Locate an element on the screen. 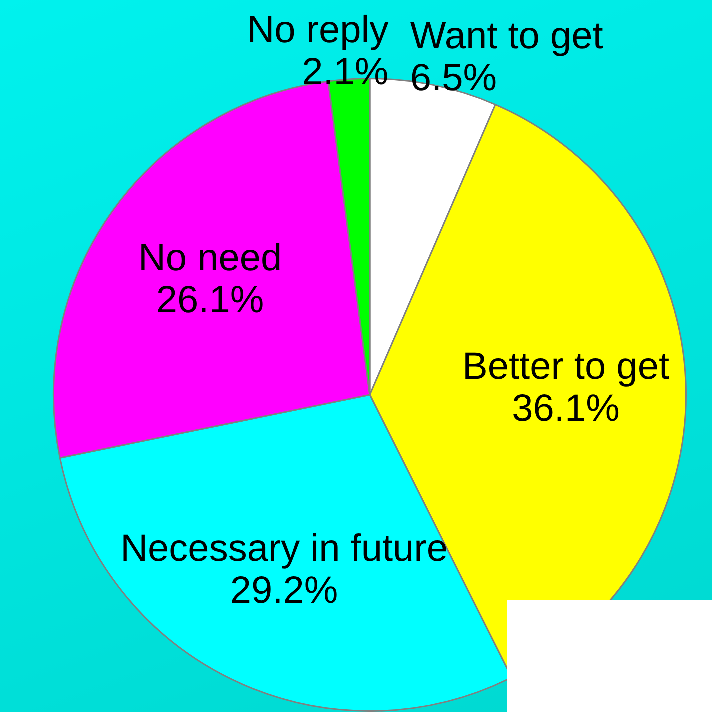 The height and width of the screenshot is (712, 712). data-label: 6.5% is located at coordinates (454, 79).